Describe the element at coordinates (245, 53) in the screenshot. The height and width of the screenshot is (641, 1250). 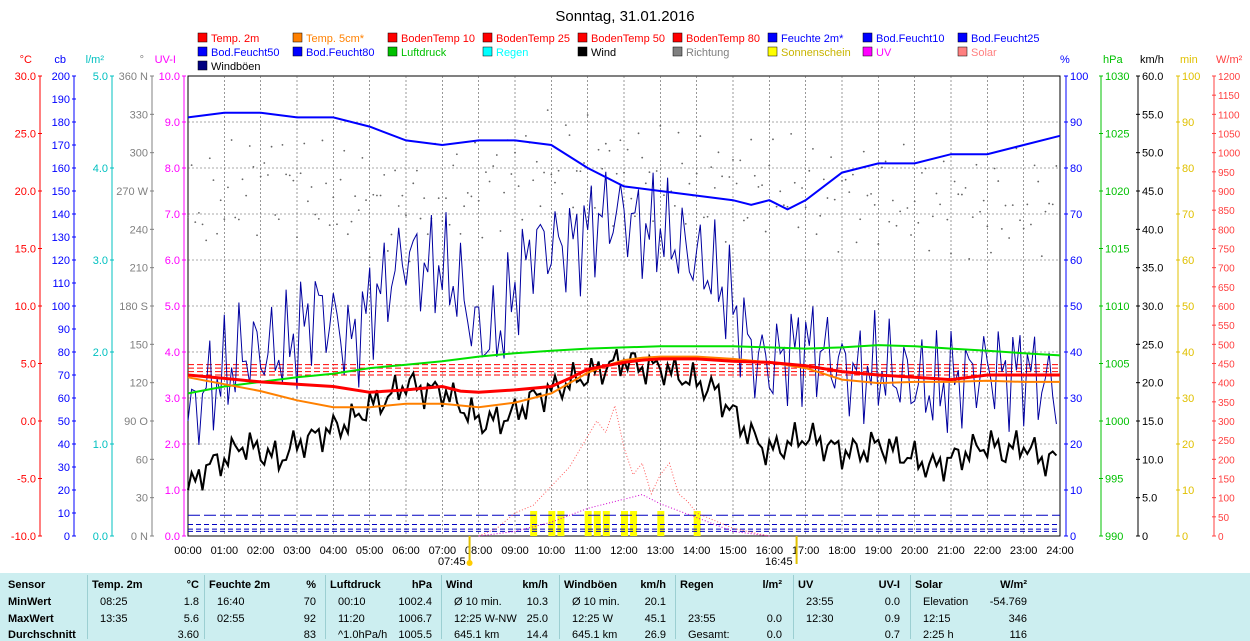
I see `legend-label: Bod.Feucht50` at that location.